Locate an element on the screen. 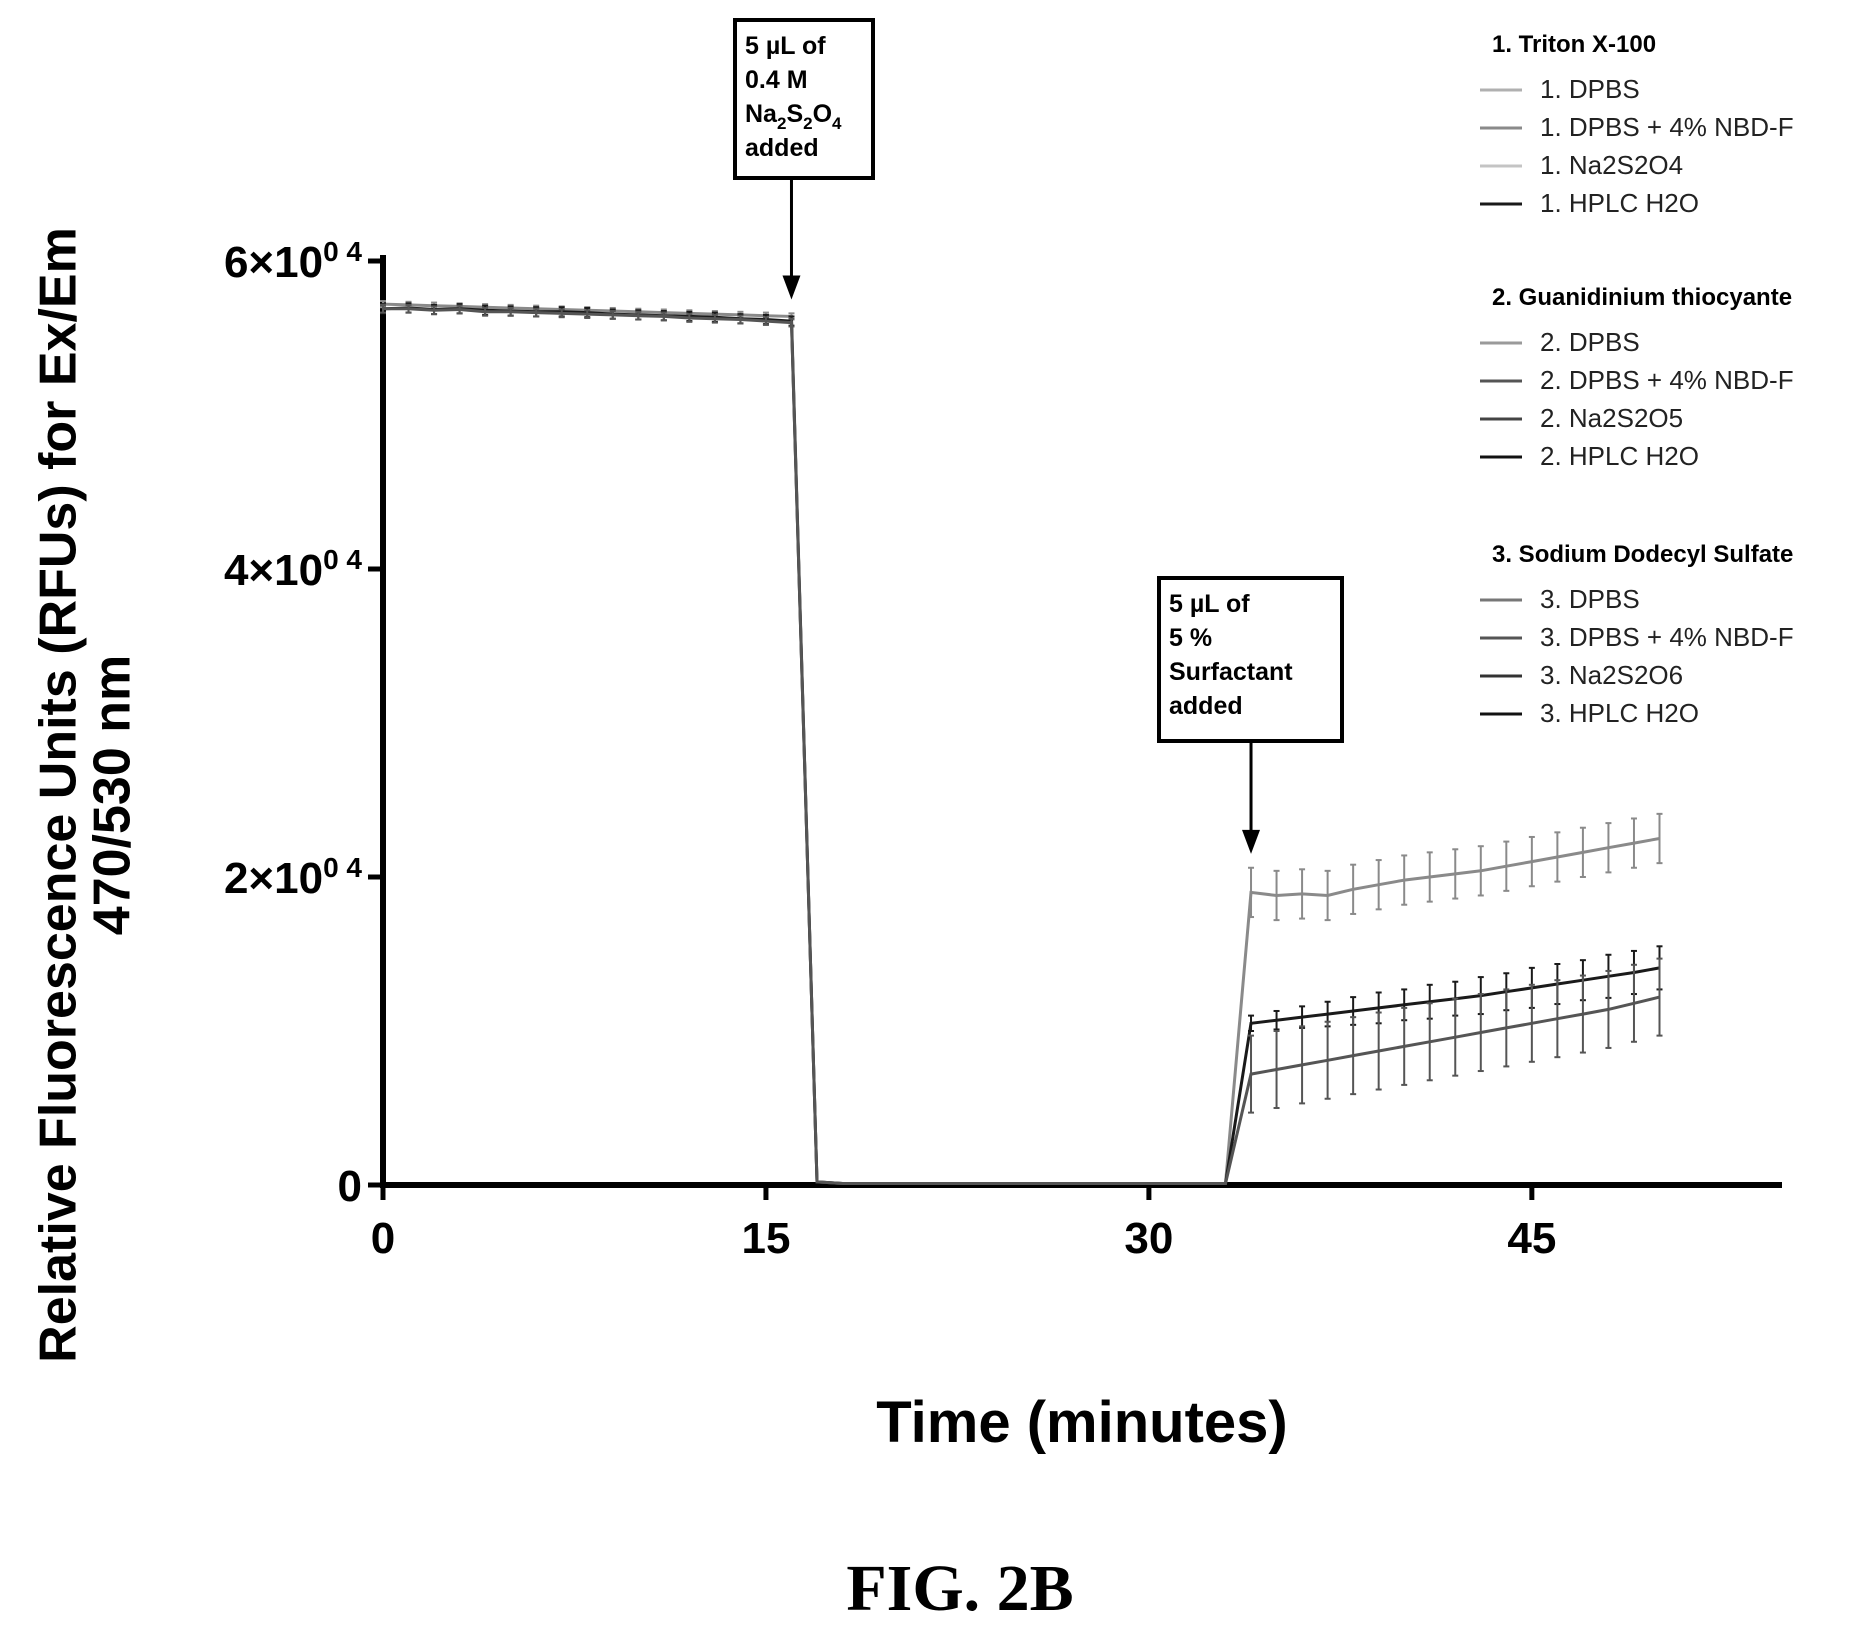  y-tick-label-base: 0 is located at coordinates (350, 1186).